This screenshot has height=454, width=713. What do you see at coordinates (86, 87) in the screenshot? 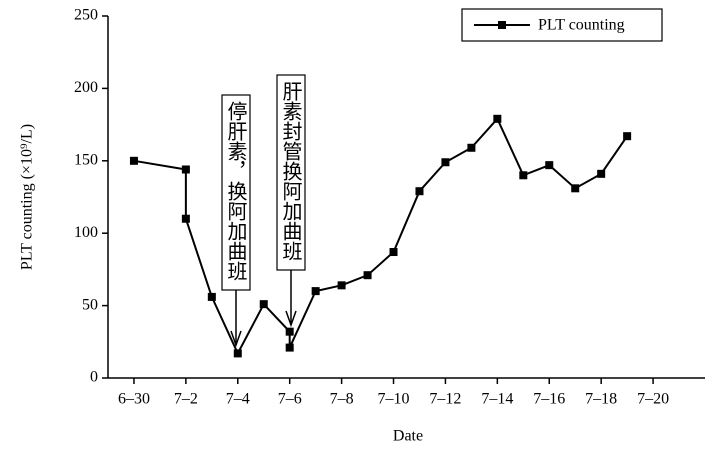
I see `y-tick-label: 200` at bounding box center [86, 87].